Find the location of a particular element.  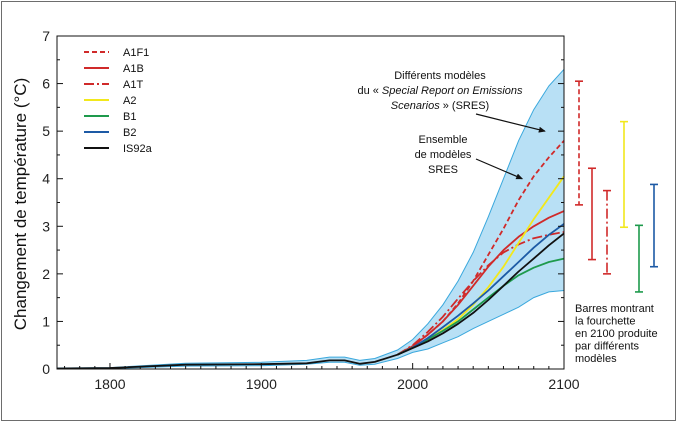

series-line-a1b is located at coordinates (481, 283).